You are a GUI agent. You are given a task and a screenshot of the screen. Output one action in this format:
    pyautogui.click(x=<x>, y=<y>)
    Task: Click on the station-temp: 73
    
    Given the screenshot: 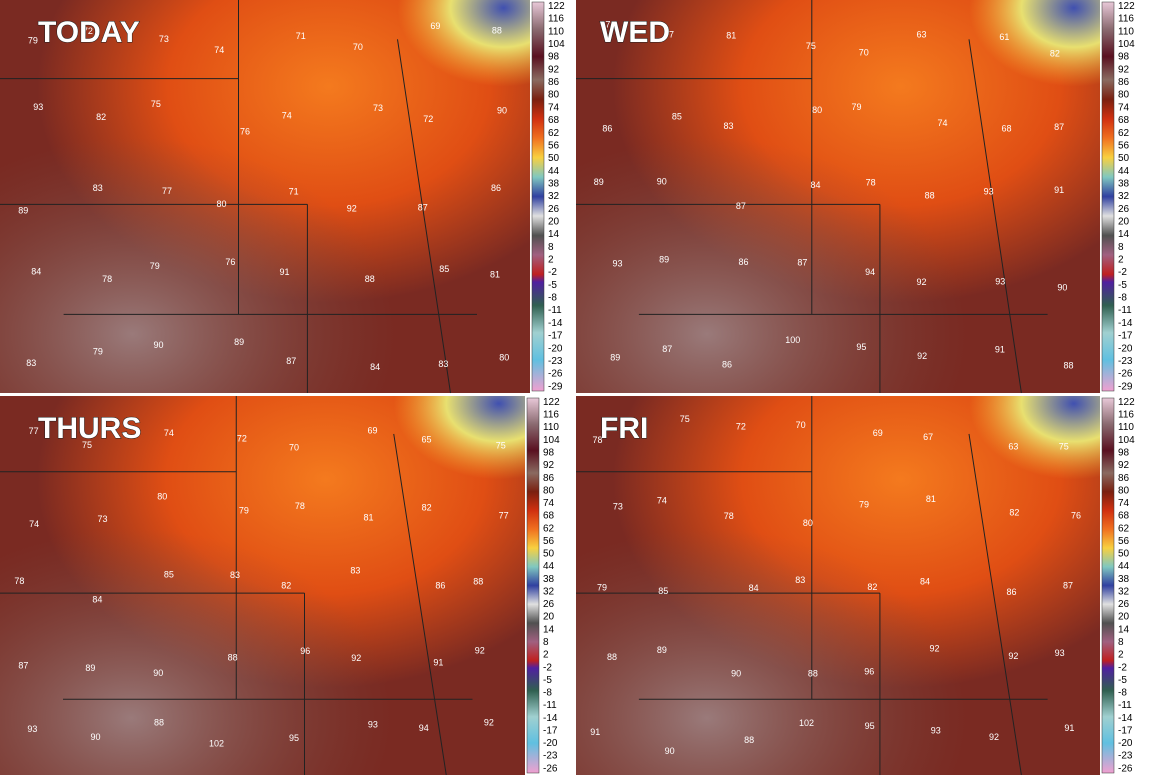 What is the action you would take?
    pyautogui.click(x=618, y=506)
    